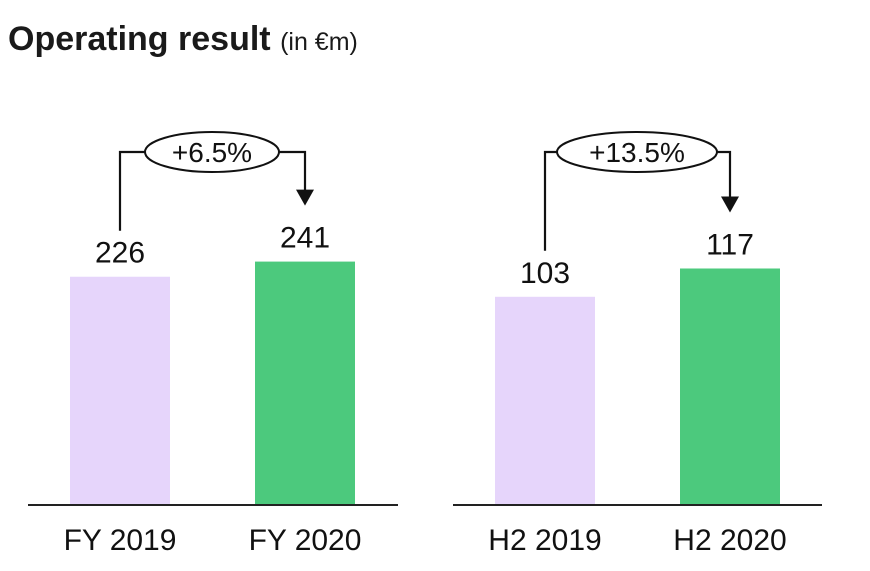 This screenshot has height=571, width=870. I want to click on data-label: 241, so click(305, 238).